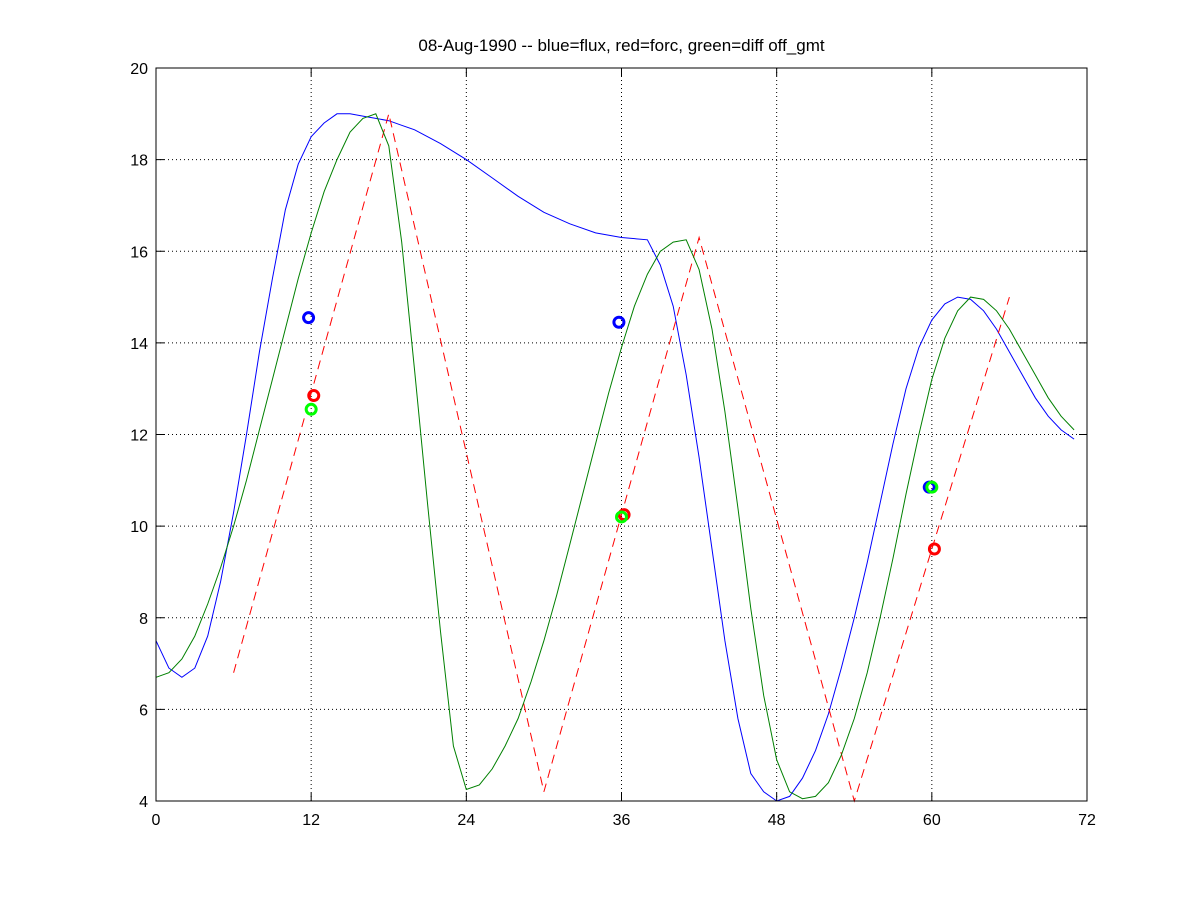 The height and width of the screenshot is (900, 1200). What do you see at coordinates (139, 527) in the screenshot?
I see `y-tick-label: 10` at bounding box center [139, 527].